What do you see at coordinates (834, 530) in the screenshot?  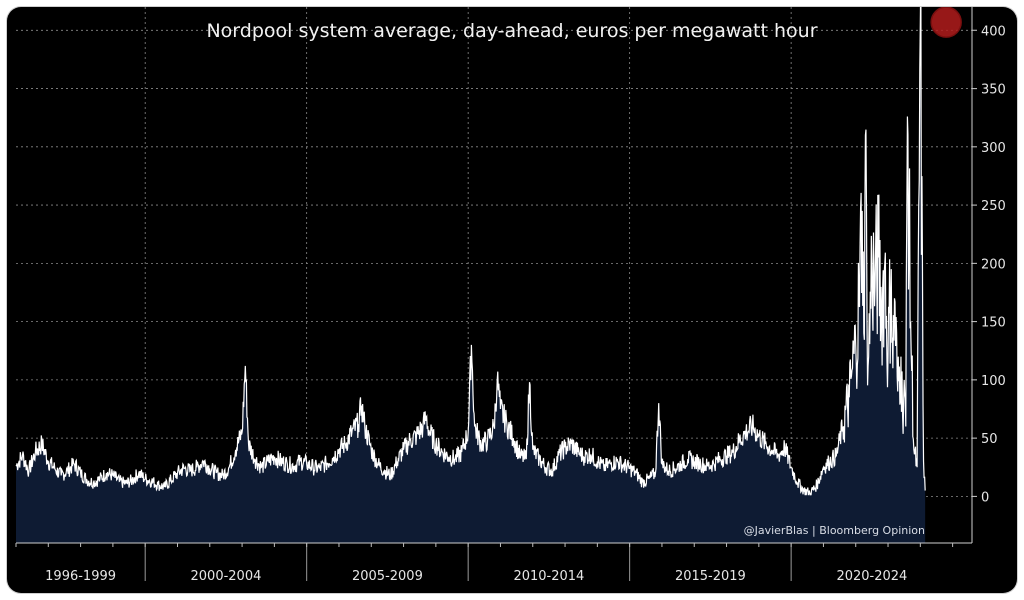 I see `credit-text: @JavierBlas | Bloomberg Opinion` at bounding box center [834, 530].